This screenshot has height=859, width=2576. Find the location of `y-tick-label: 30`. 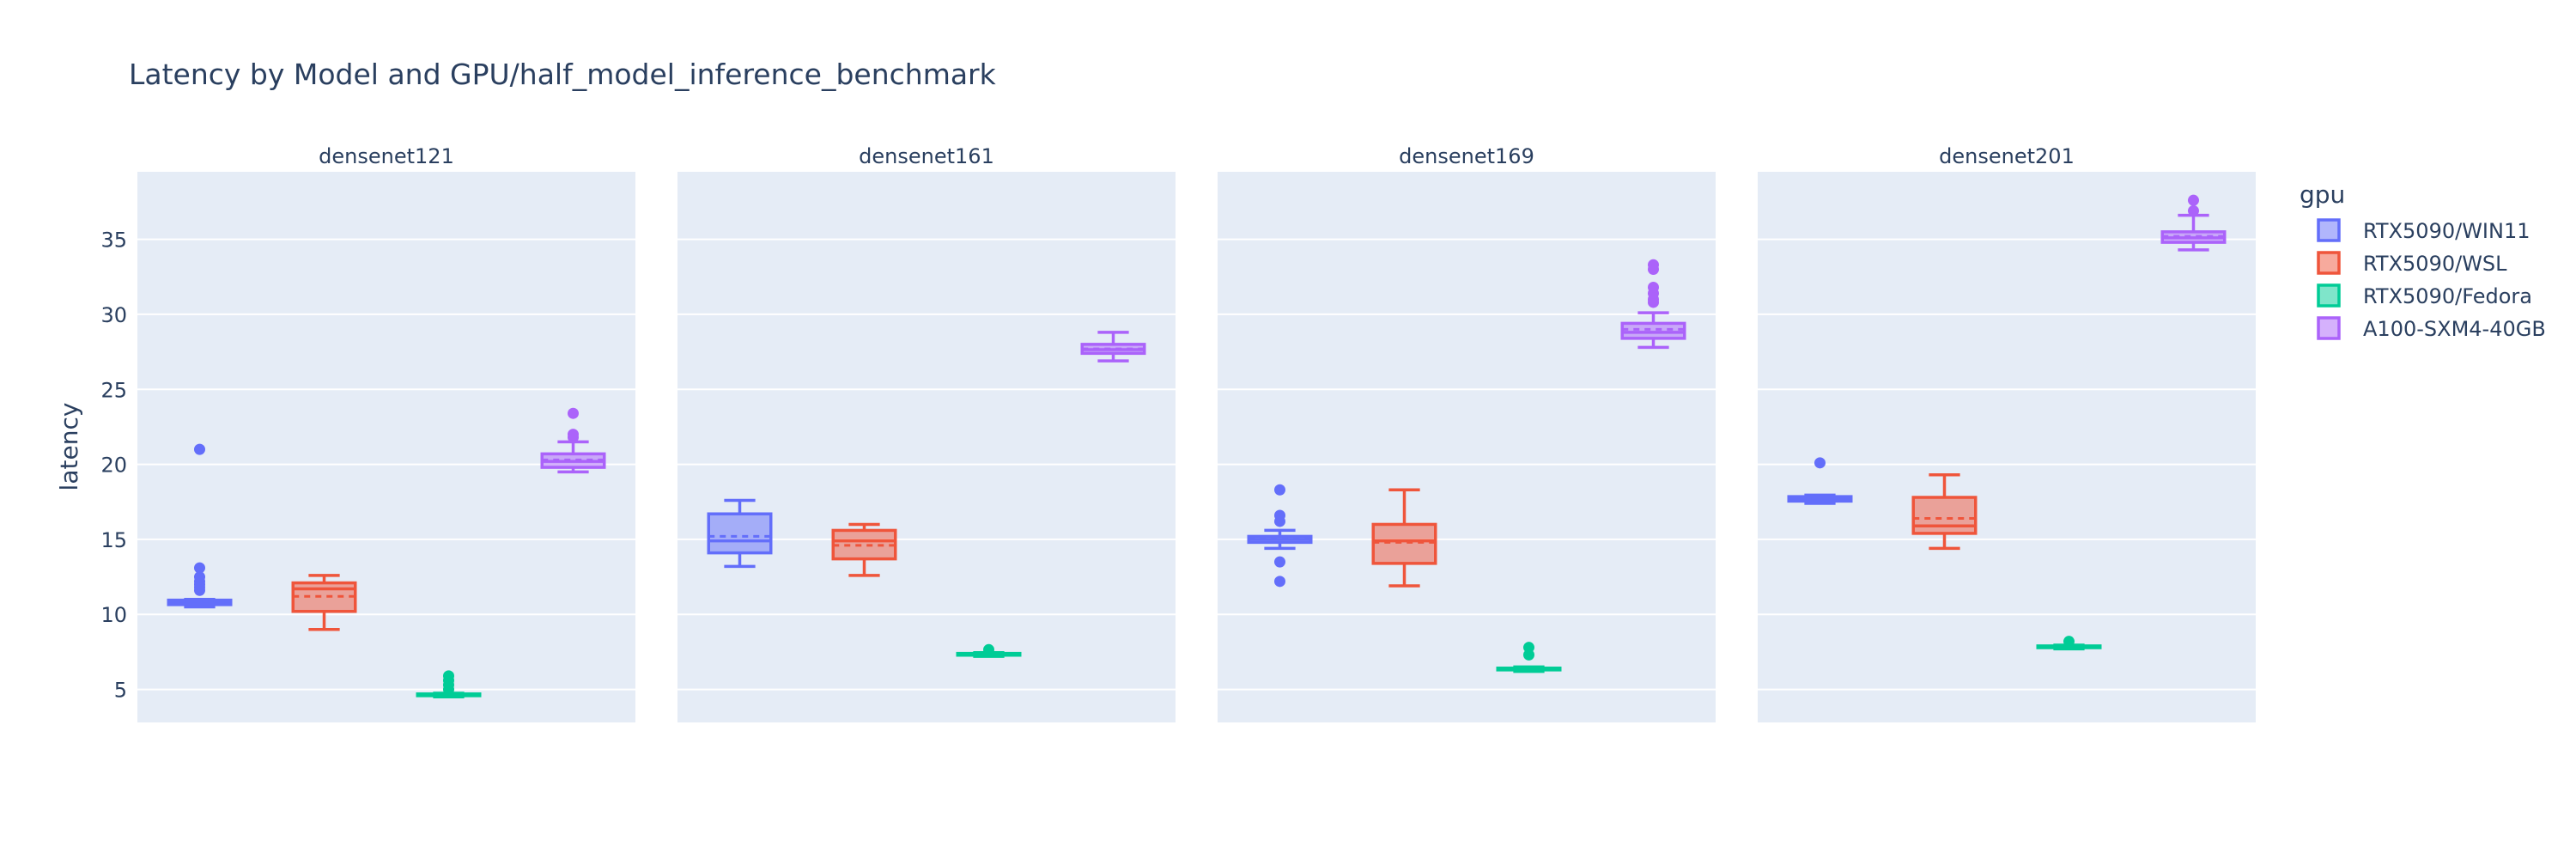

y-tick-label: 30 is located at coordinates (113, 315).